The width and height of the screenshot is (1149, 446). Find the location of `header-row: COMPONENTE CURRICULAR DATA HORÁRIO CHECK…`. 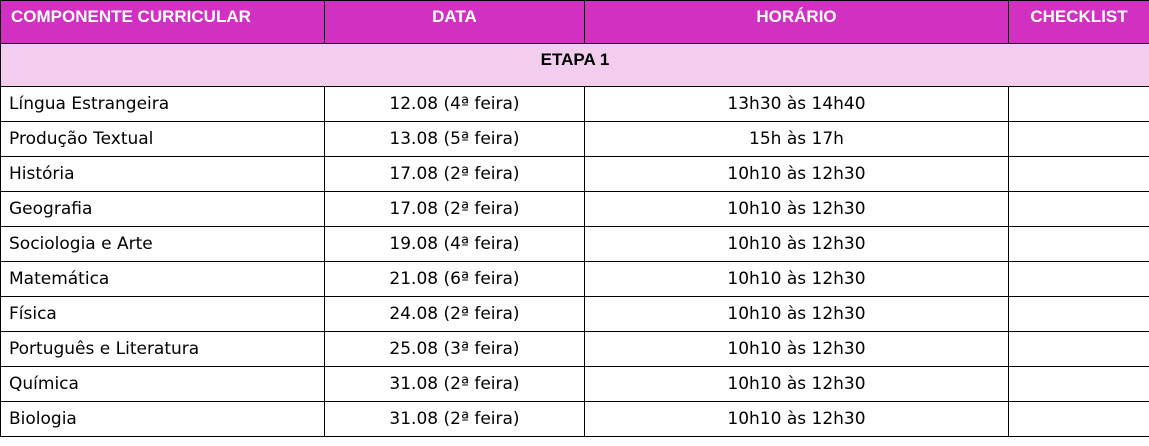

header-row: COMPONENTE CURRICULAR DATA HORÁRIO CHECK… is located at coordinates (574, 22).